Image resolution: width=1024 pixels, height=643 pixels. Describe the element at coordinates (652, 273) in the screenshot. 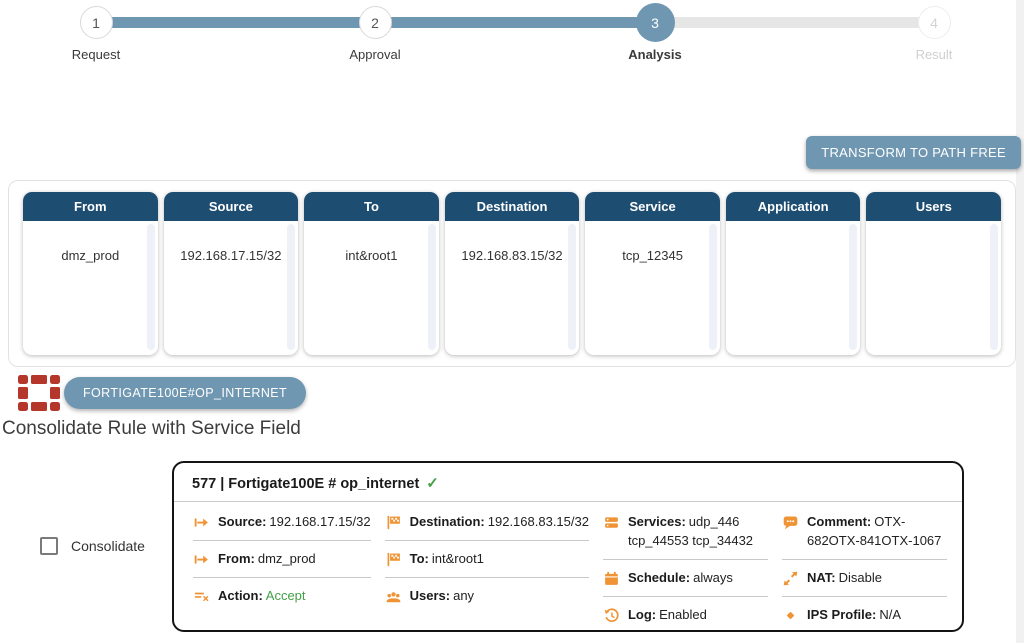

I see `table-column-service: Service tcp_12345` at that location.